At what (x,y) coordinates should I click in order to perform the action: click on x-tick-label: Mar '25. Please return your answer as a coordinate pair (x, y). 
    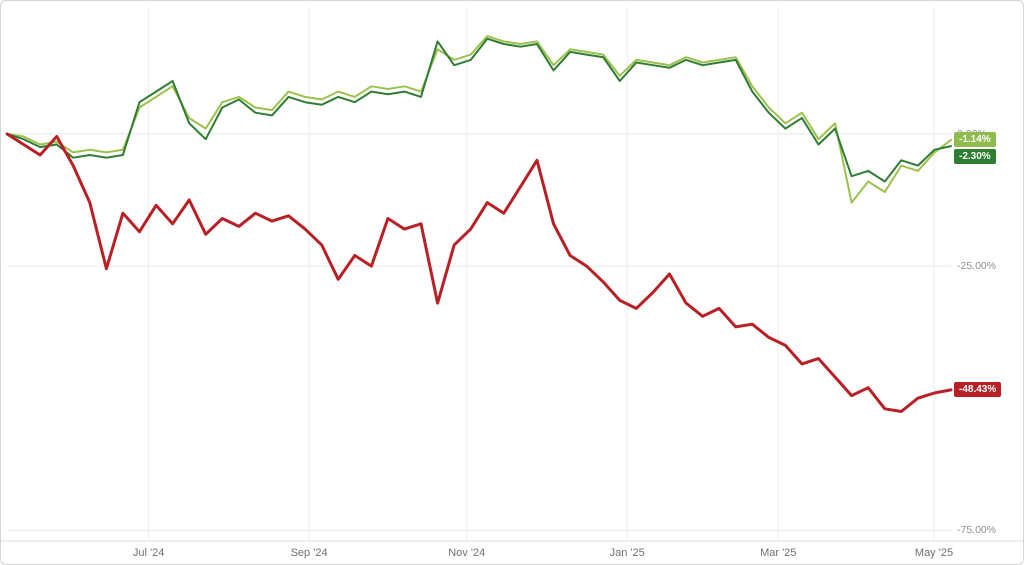
    Looking at the image, I should click on (778, 553).